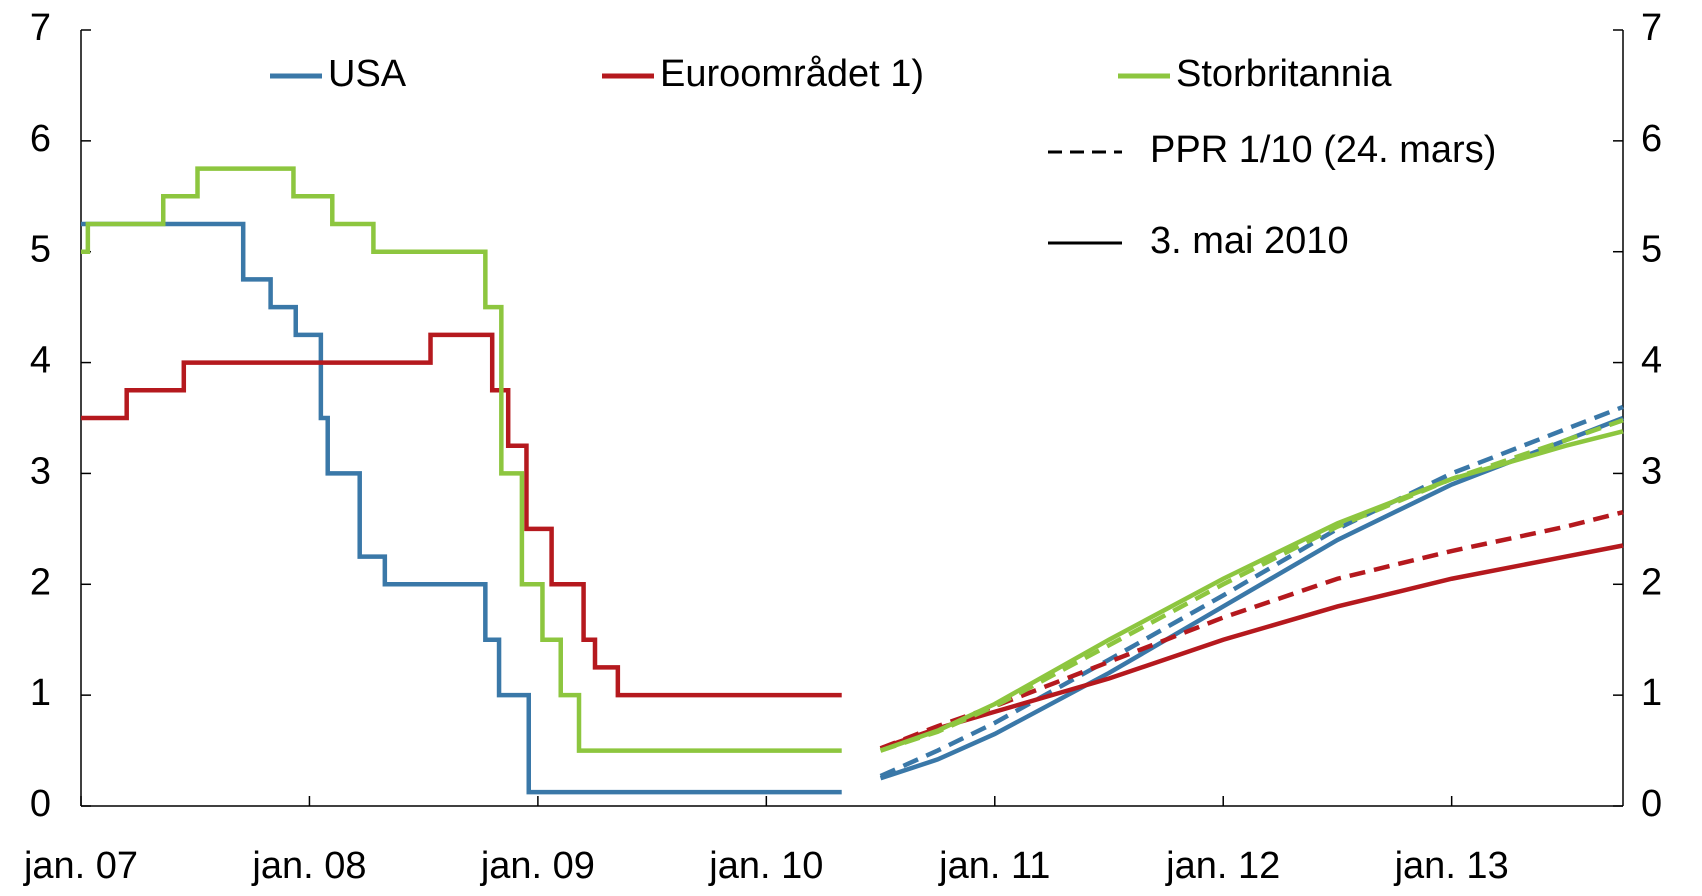 This screenshot has height=896, width=1702. I want to click on legend-label: 3. mai 2010, so click(1249, 241).